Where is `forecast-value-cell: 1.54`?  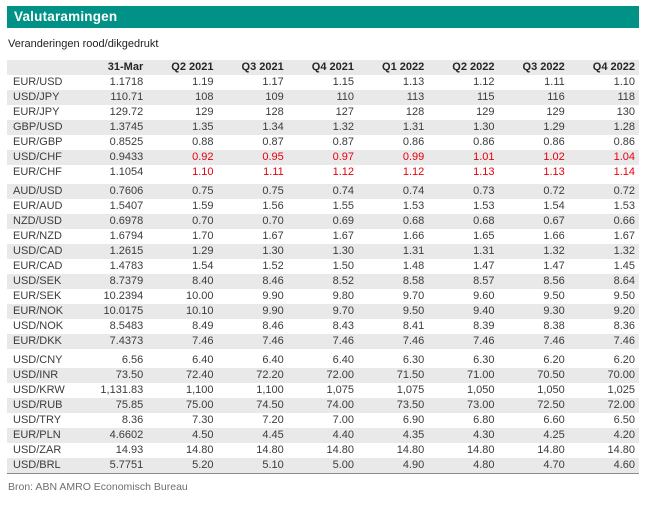
forecast-value-cell: 1.54 is located at coordinates (203, 266).